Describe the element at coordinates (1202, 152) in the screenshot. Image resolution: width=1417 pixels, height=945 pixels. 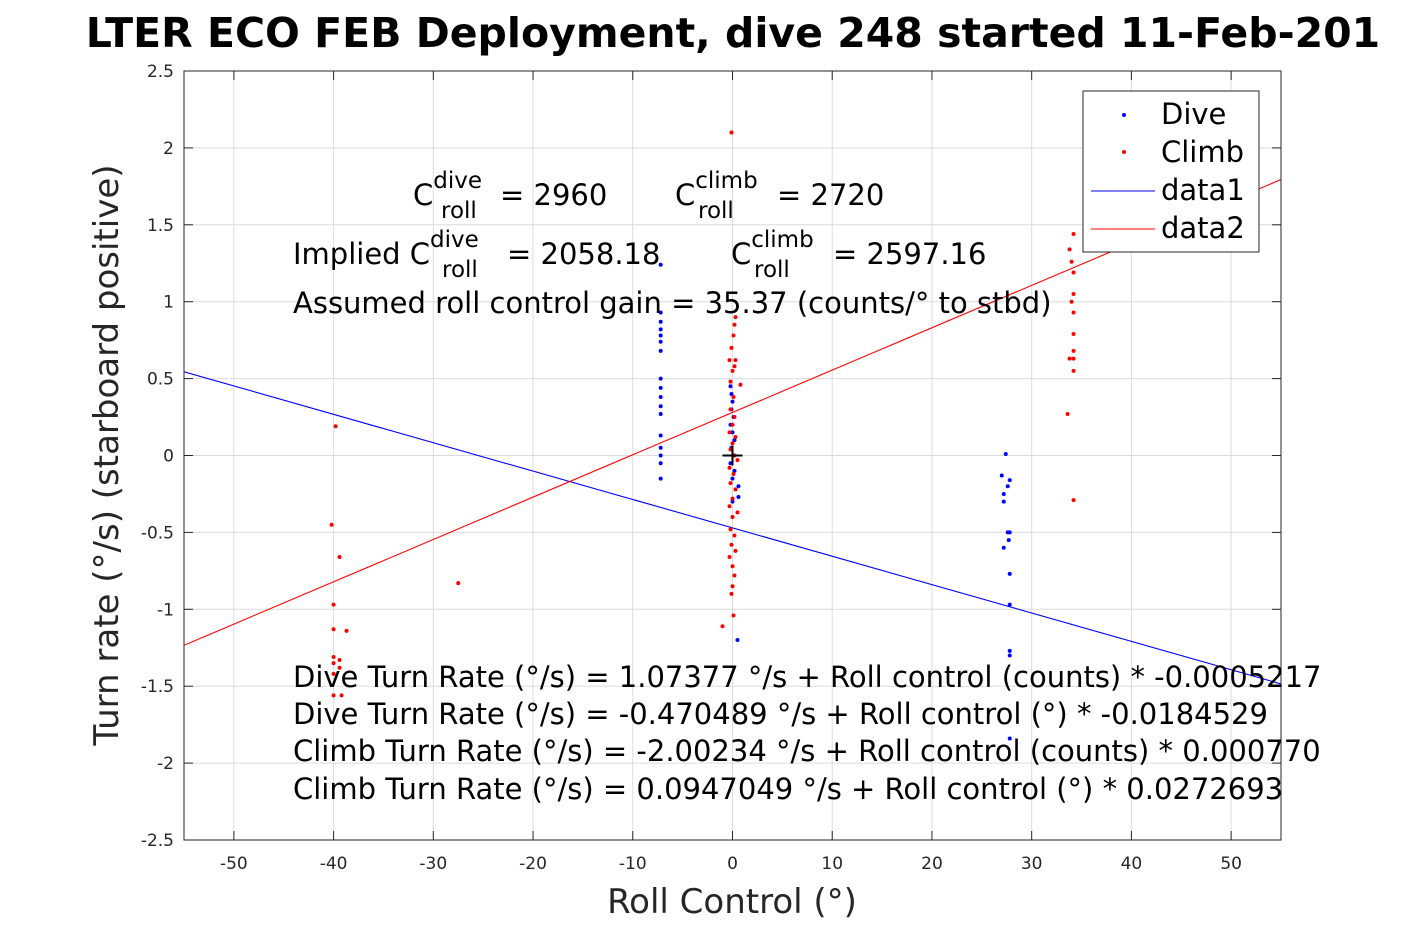
I see `legend-label-climb: Climb` at that location.